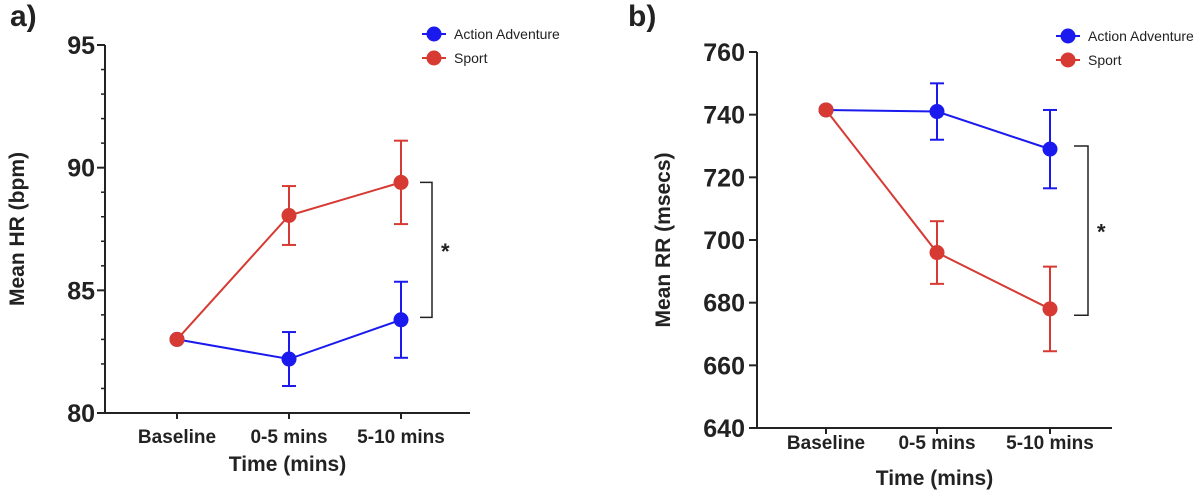 The width and height of the screenshot is (1200, 504). I want to click on y-tick-label: 740, so click(724, 116).